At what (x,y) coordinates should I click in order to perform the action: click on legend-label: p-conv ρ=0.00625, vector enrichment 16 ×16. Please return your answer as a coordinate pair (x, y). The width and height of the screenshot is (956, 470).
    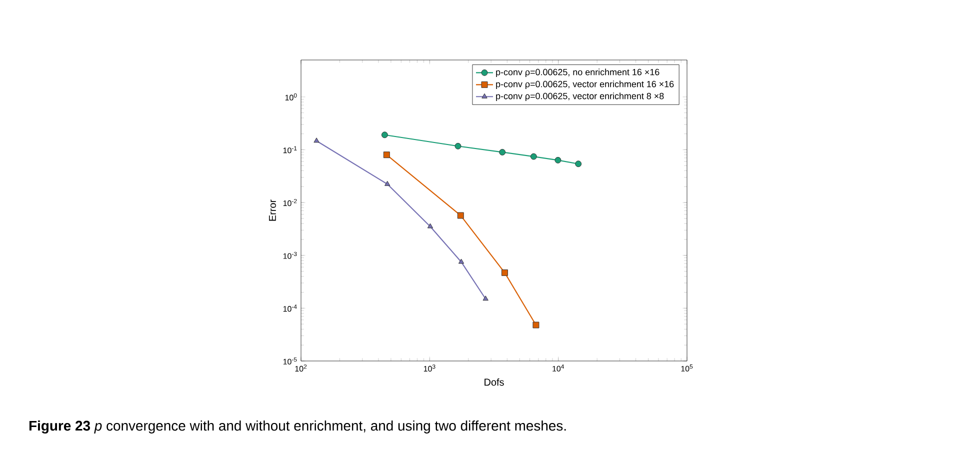
    Looking at the image, I should click on (585, 85).